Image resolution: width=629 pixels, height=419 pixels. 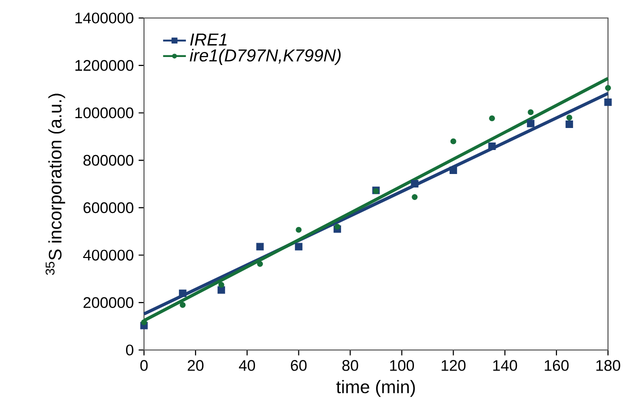 I want to click on y-tick-label: 600000, so click(x=109, y=208).